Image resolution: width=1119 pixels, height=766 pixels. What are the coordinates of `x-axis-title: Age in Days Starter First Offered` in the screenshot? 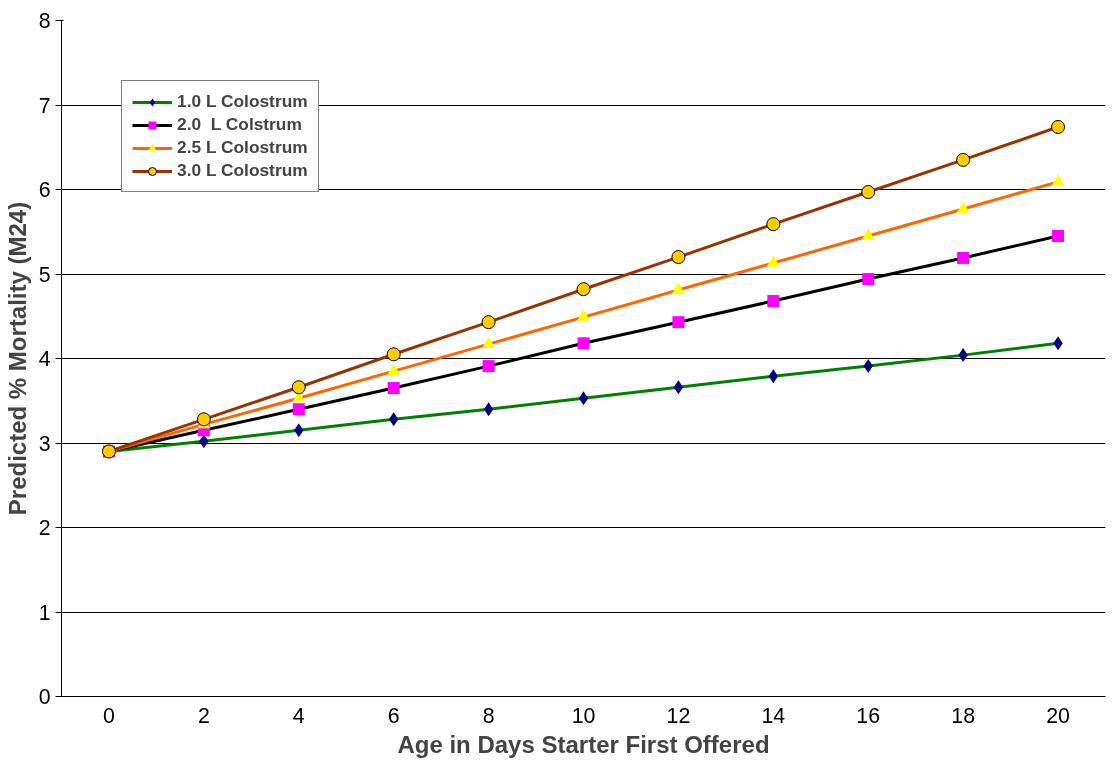 It's located at (583, 744).